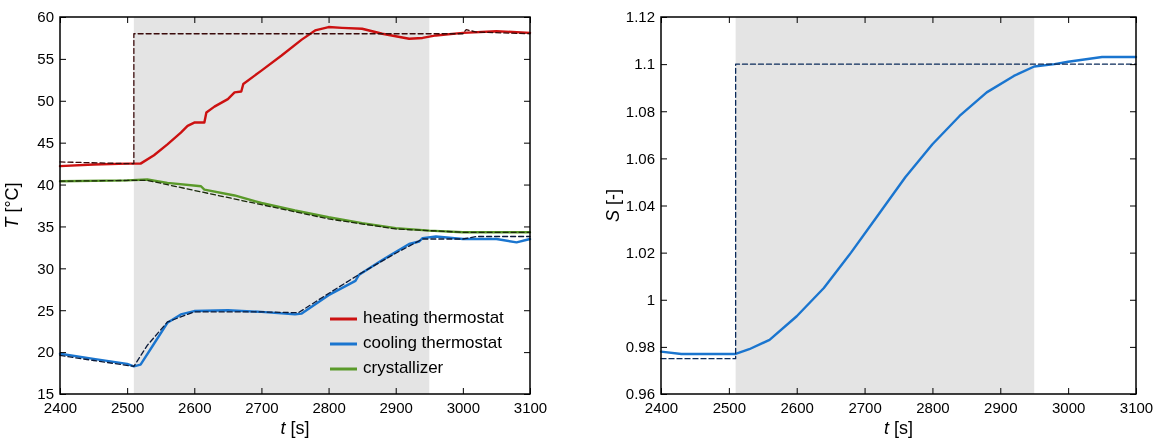 The width and height of the screenshot is (1153, 441). I want to click on y-tick-label: 1.02, so click(640, 252).